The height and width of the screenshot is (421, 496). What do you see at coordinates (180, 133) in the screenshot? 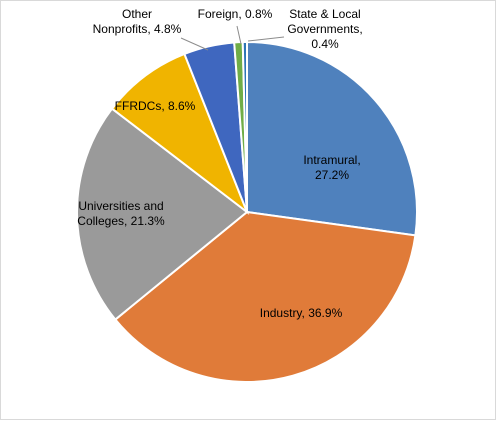
I see `pie-slice-ffrdcs` at bounding box center [180, 133].